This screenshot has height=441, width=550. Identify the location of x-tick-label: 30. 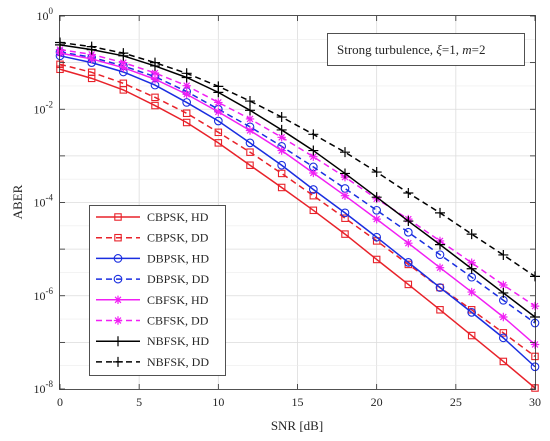
(535, 402).